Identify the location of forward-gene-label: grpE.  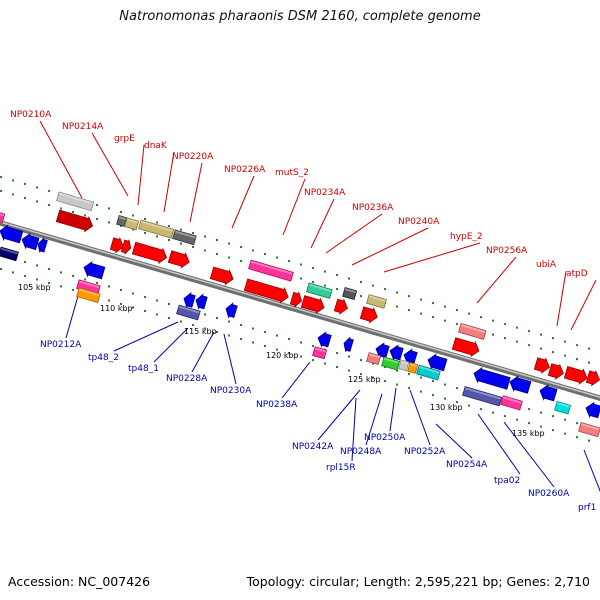
(124, 139).